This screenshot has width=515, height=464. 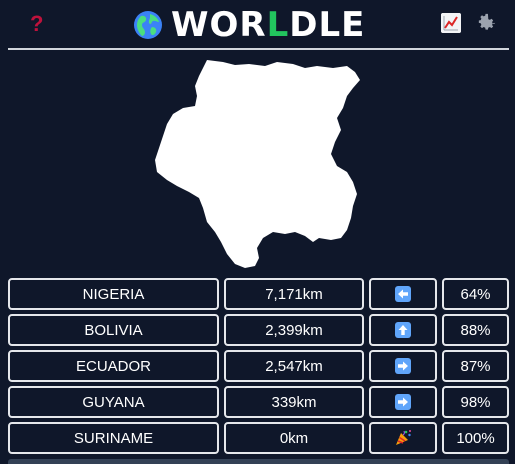 What do you see at coordinates (113, 366) in the screenshot?
I see `guess-country: ECUADOR` at bounding box center [113, 366].